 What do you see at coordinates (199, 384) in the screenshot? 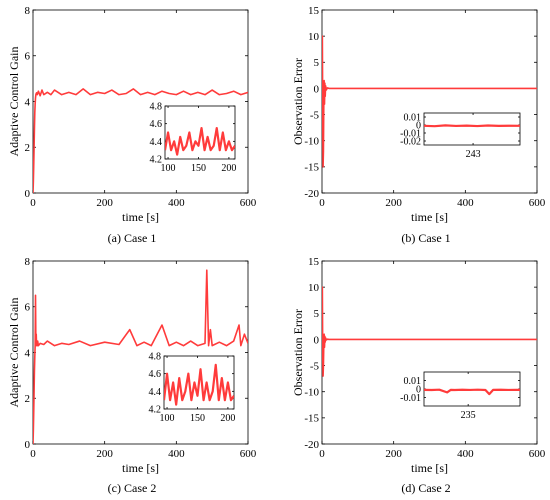
I see `chart-2-inset-line` at bounding box center [199, 384].